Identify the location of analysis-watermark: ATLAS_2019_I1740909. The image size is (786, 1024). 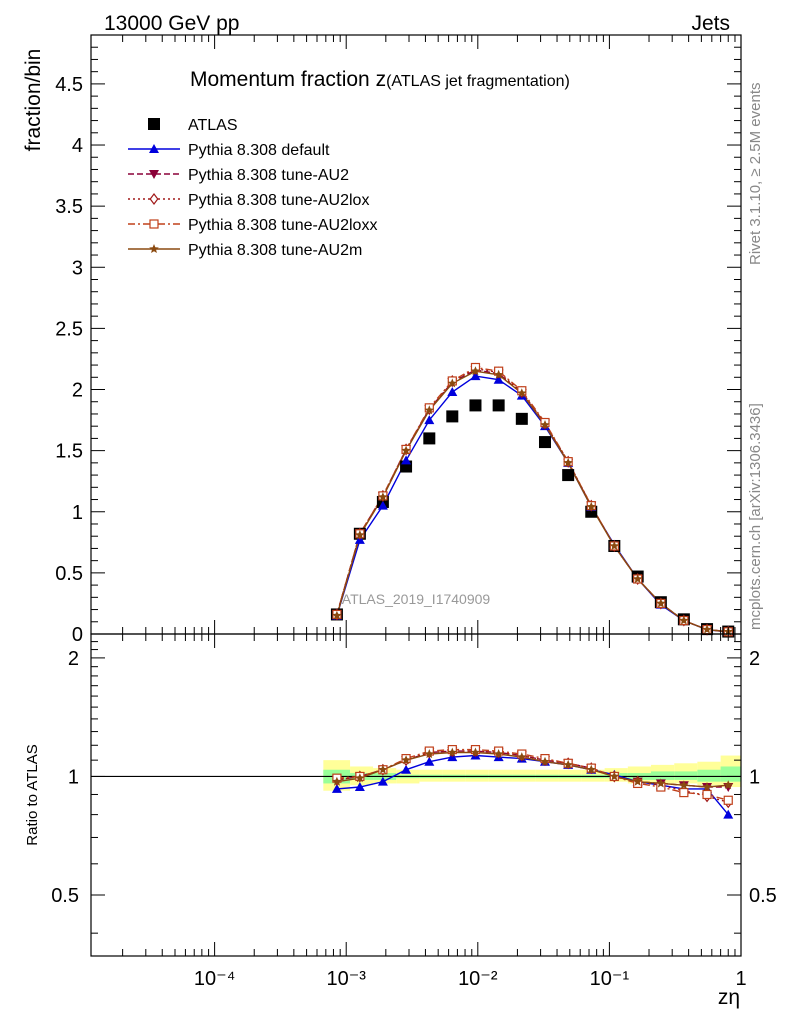
(416, 599).